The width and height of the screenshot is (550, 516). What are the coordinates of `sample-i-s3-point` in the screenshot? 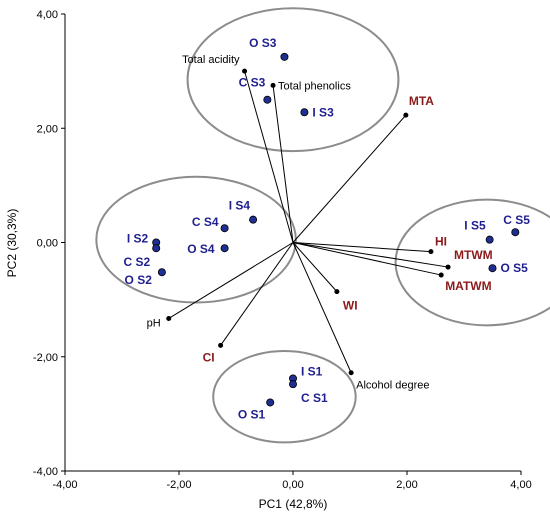 It's located at (304, 112).